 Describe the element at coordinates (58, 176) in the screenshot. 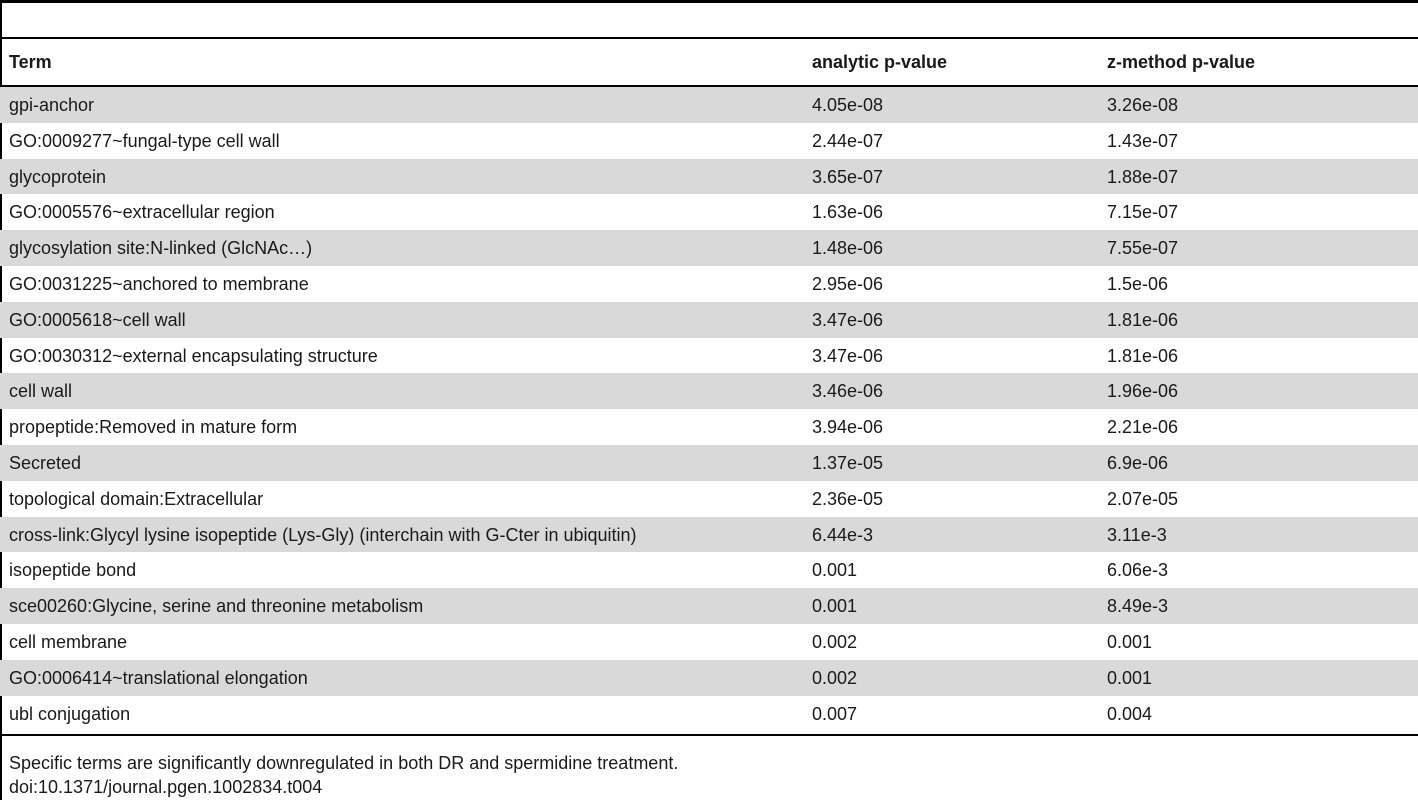

I see `cell-term: glycoprotein` at that location.